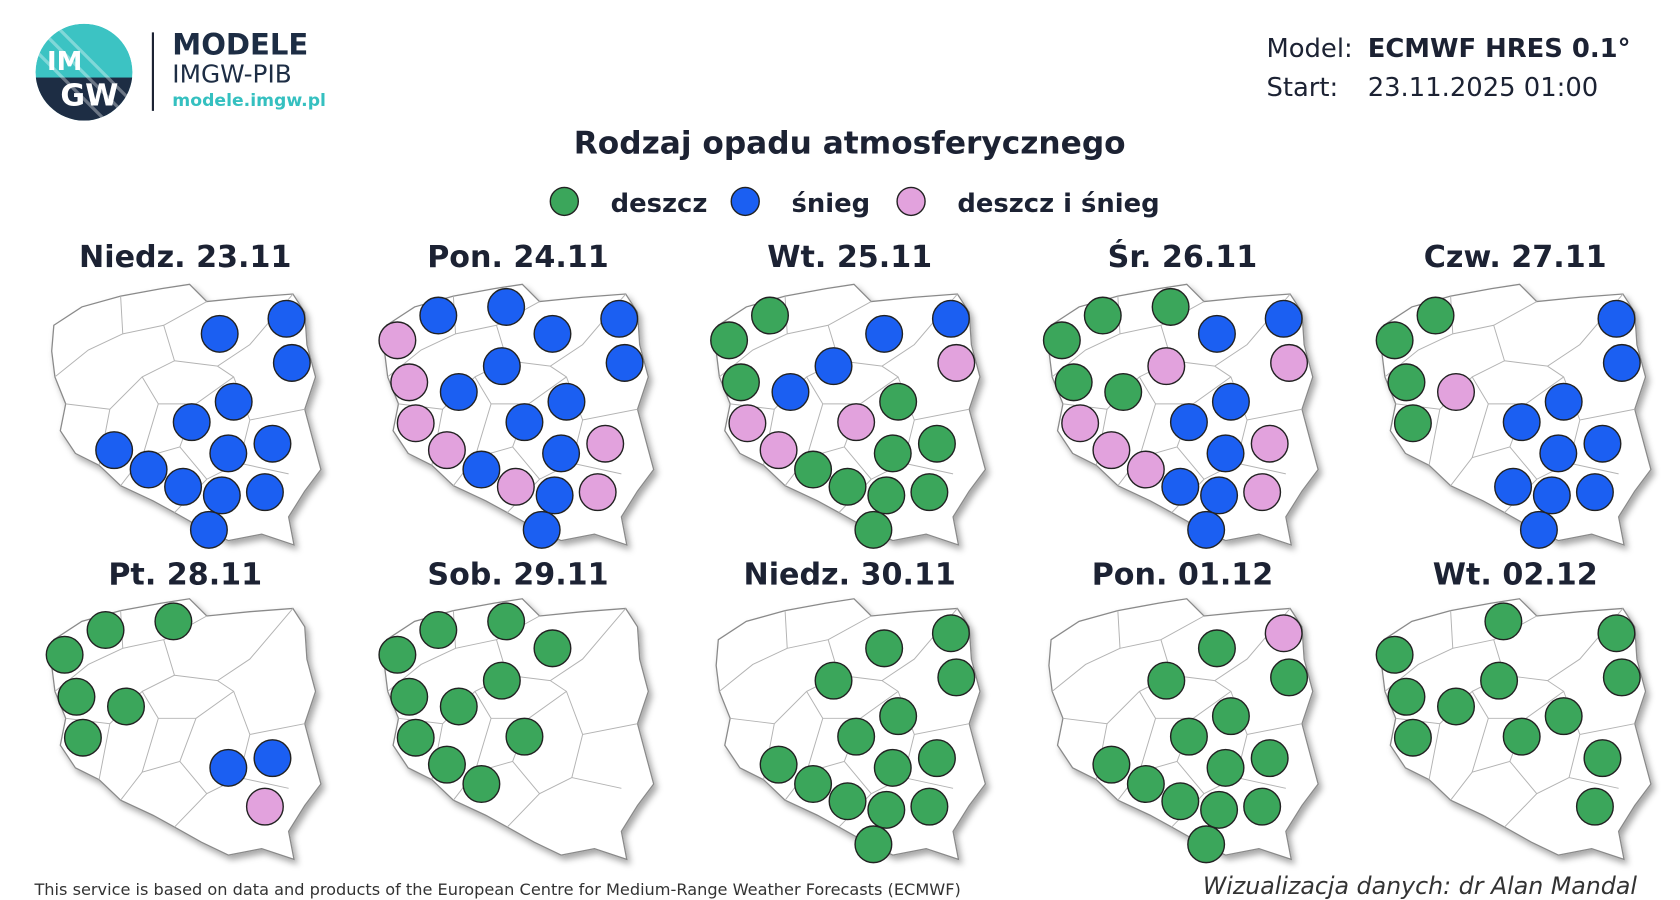 The width and height of the screenshot is (1680, 900). What do you see at coordinates (231, 73) in the screenshot?
I see `brand-sub: IMGW-PIB` at bounding box center [231, 73].